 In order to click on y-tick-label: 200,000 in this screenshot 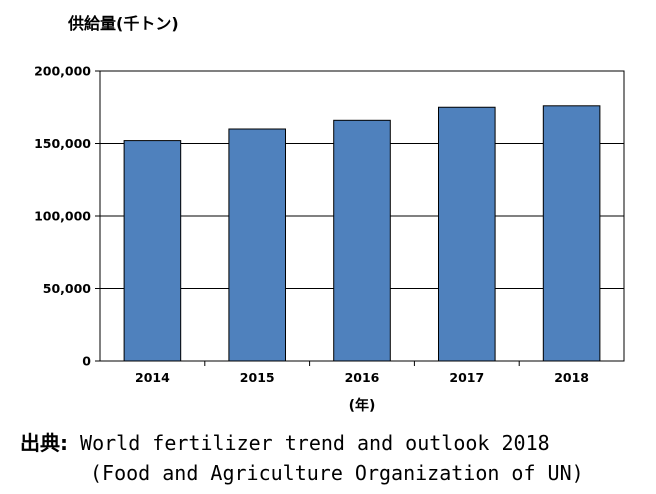, I will do `click(62, 71)`.